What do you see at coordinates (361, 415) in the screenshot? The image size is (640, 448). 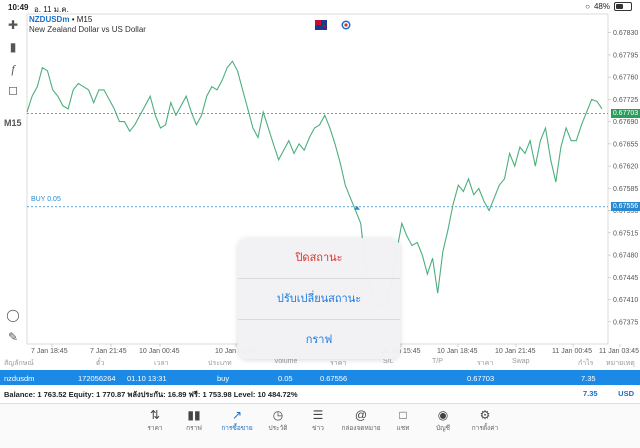 I see `mailbox-icon: @` at bounding box center [361, 415].